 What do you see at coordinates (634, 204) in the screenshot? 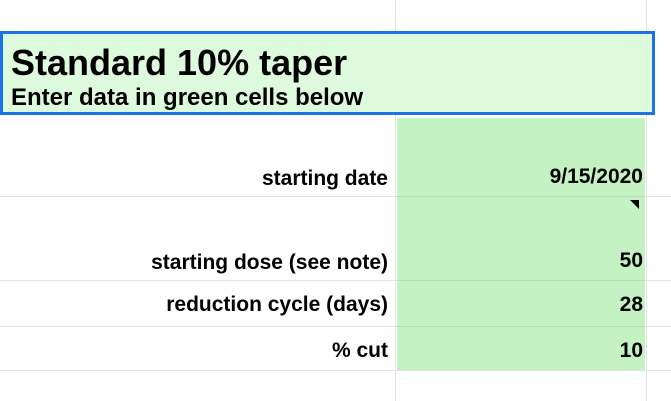
I see `note-indicator-icon` at bounding box center [634, 204].